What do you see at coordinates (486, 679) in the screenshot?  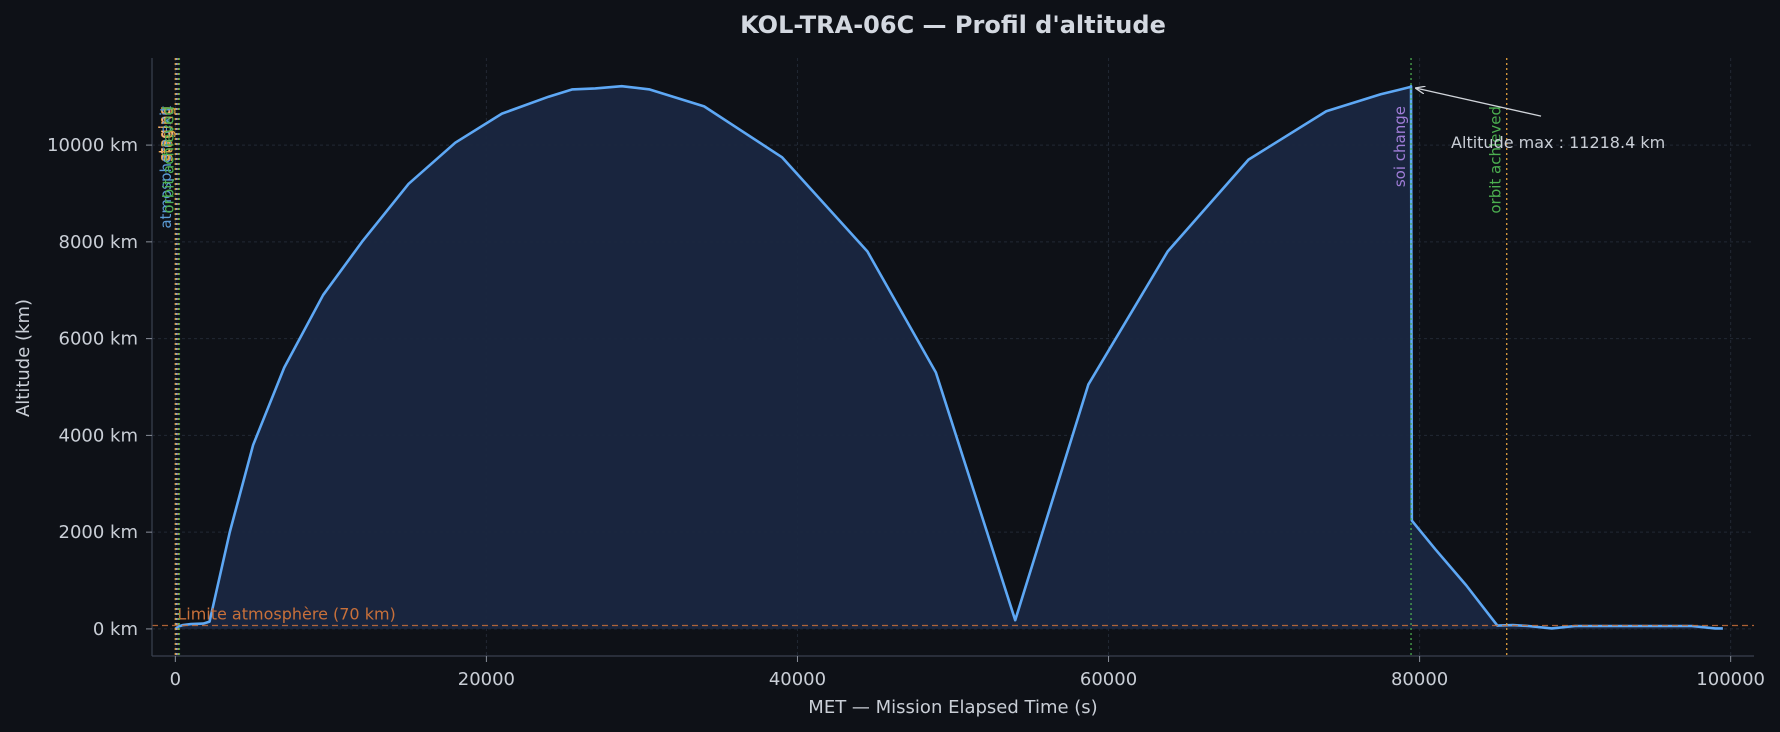 I see `x-tick-label: 20000` at bounding box center [486, 679].